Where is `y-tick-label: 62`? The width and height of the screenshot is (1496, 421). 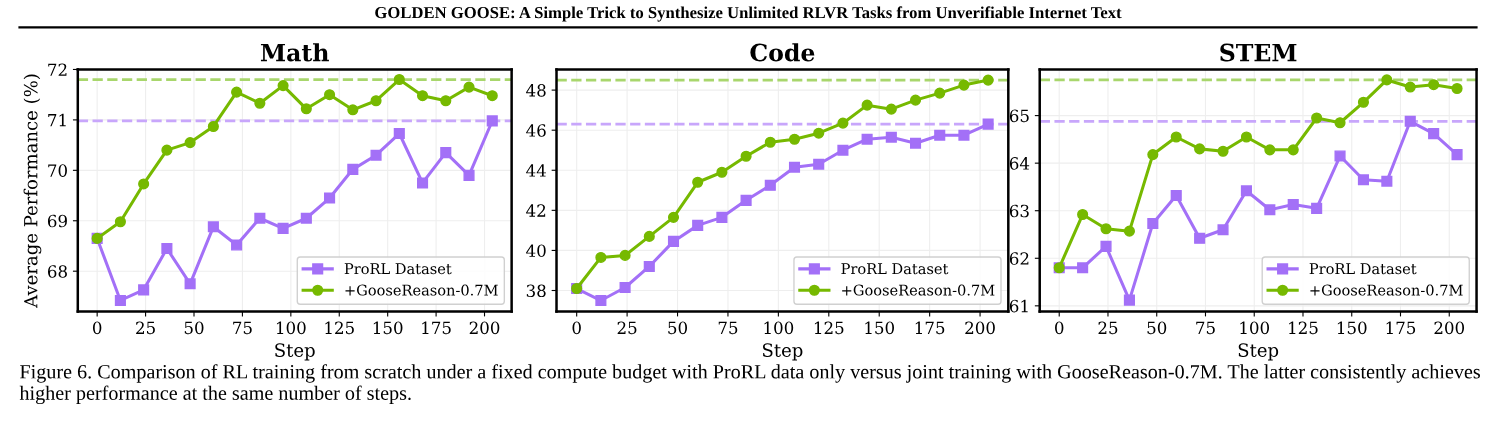
y-tick-label: 62 is located at coordinates (1019, 258).